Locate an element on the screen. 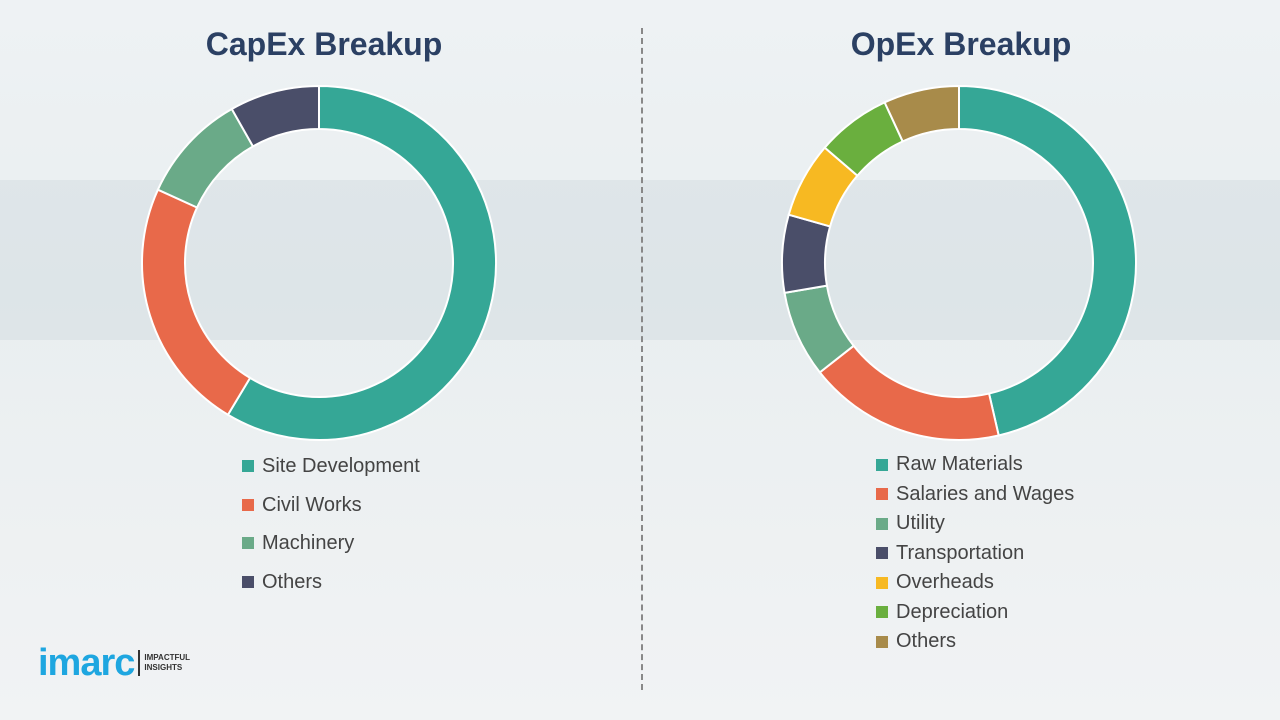  logo-tagline: IMPACTFUL INSIGHTS is located at coordinates (167, 663).